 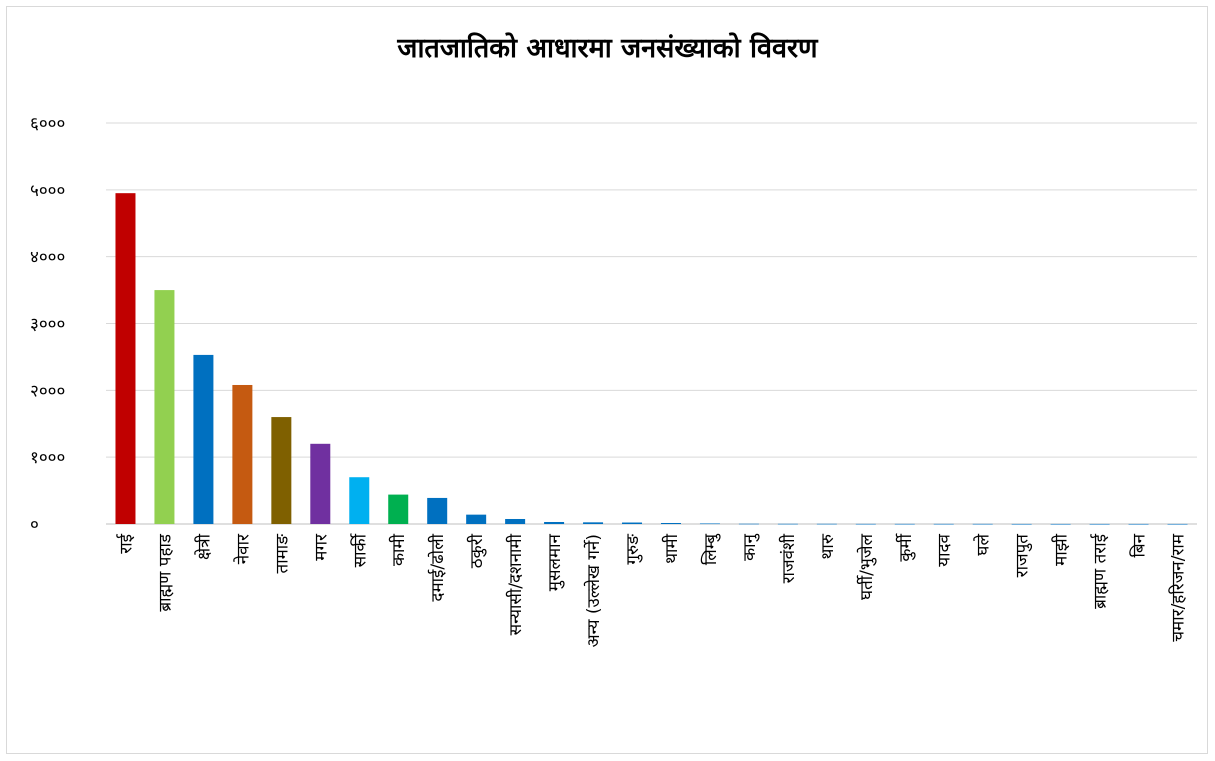 I want to click on x-category-label: माझी, so click(x=1061, y=549).